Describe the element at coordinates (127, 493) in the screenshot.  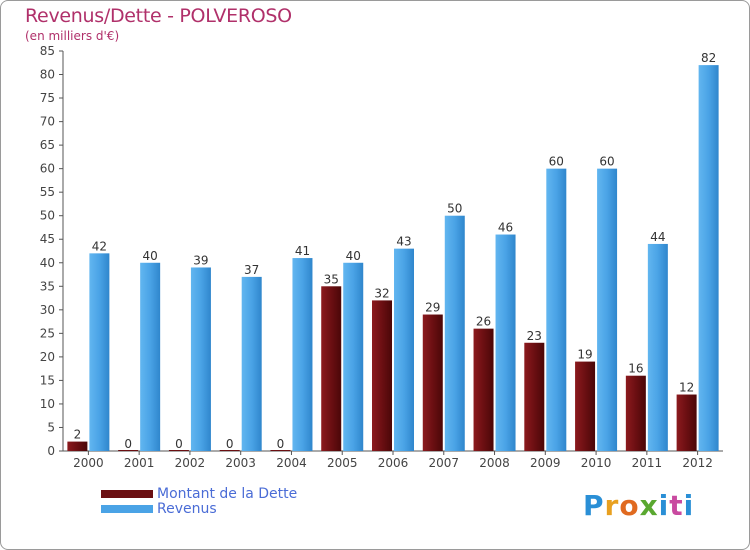
I see `legend-swatch-dette` at that location.